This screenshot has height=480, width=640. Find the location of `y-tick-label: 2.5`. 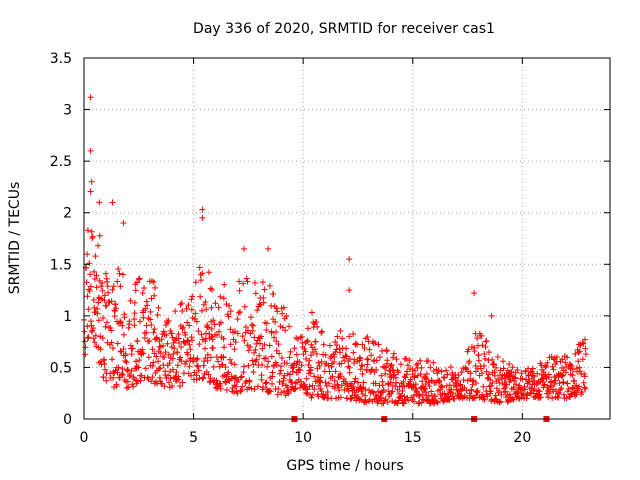

y-tick-label: 2.5 is located at coordinates (61, 162).